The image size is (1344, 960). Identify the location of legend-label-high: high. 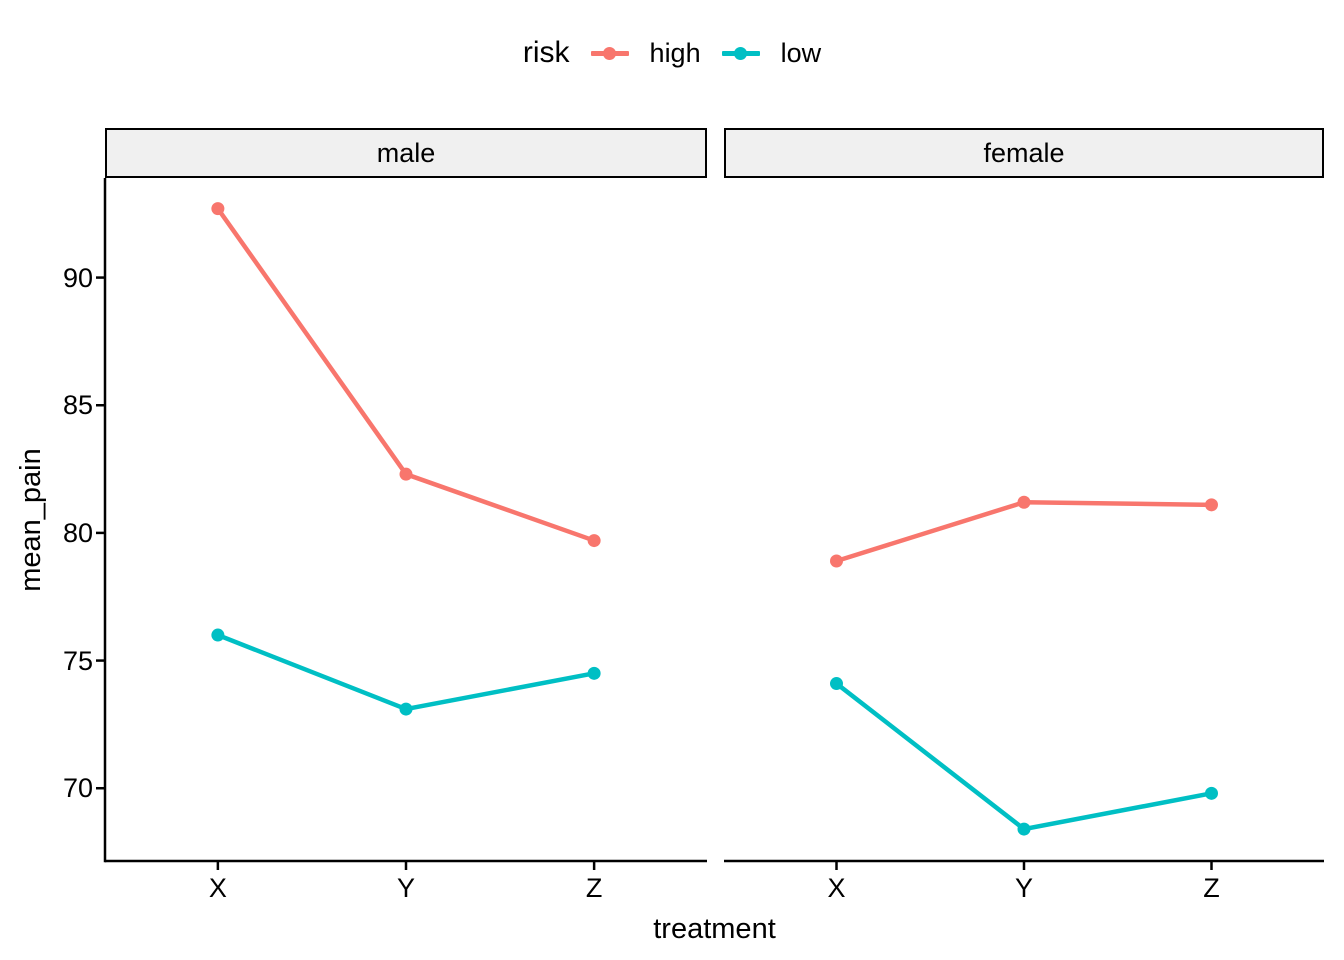
(675, 52).